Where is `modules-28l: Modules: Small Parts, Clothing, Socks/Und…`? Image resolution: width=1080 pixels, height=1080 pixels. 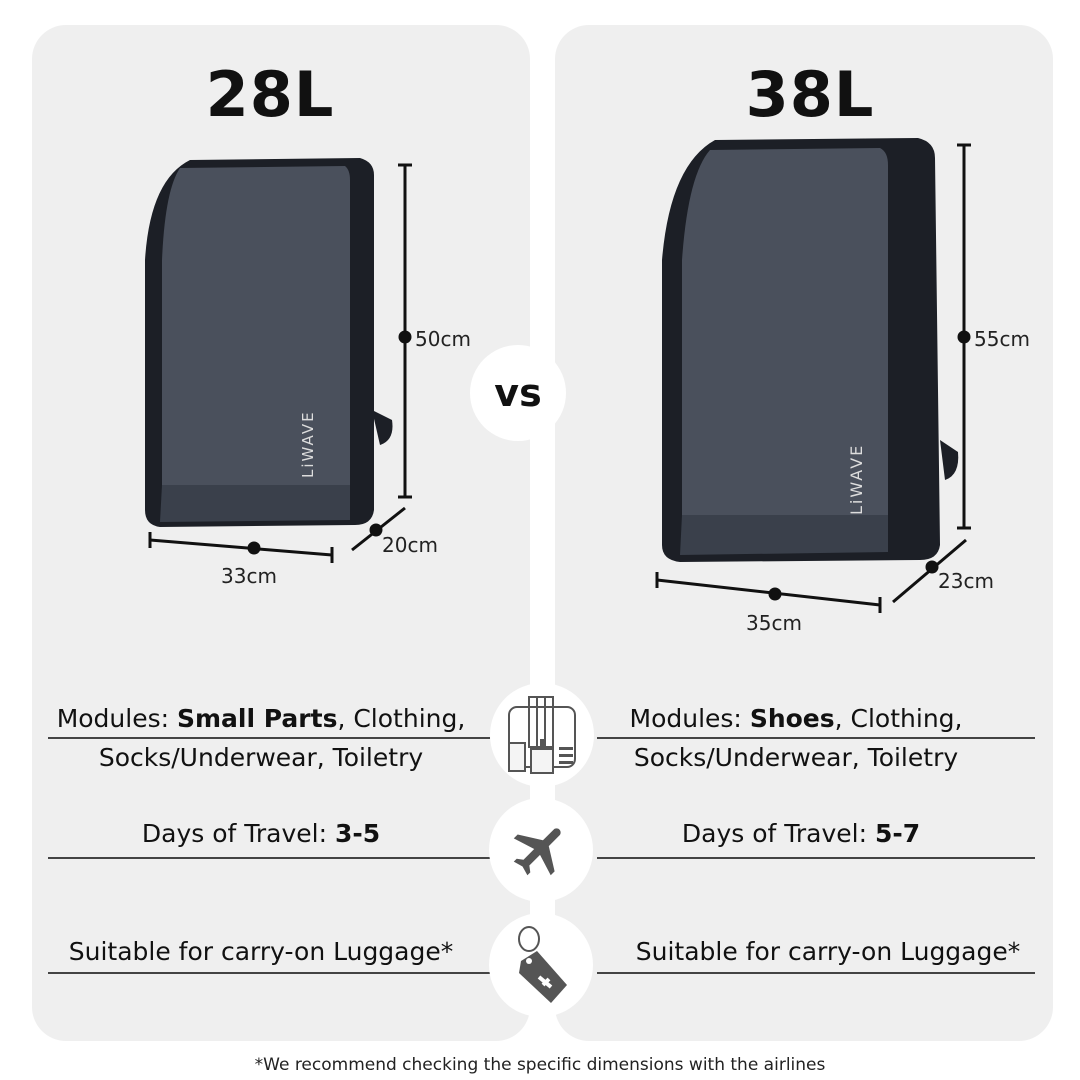 modules-28l: Modules: Small Parts, Clothing, Socks/Und… is located at coordinates (261, 738).